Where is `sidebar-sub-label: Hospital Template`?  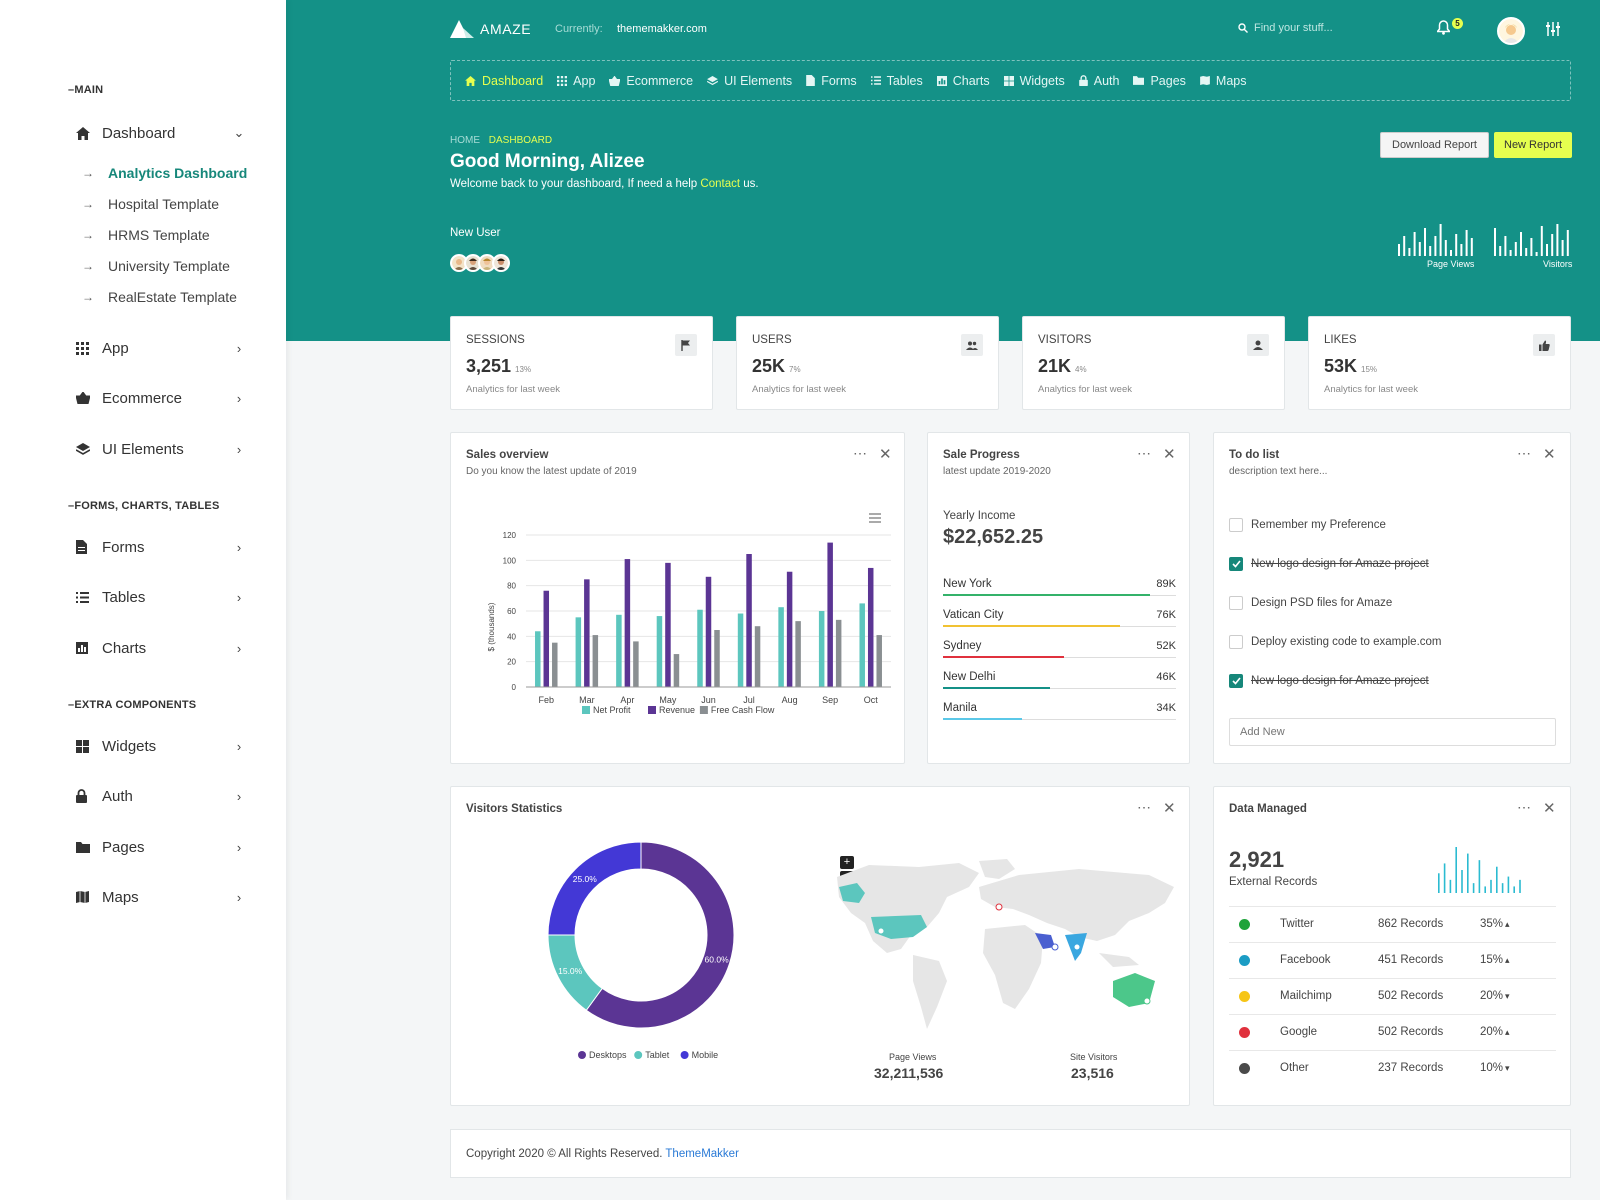
sidebar-sub-label: Hospital Template is located at coordinates (164, 204).